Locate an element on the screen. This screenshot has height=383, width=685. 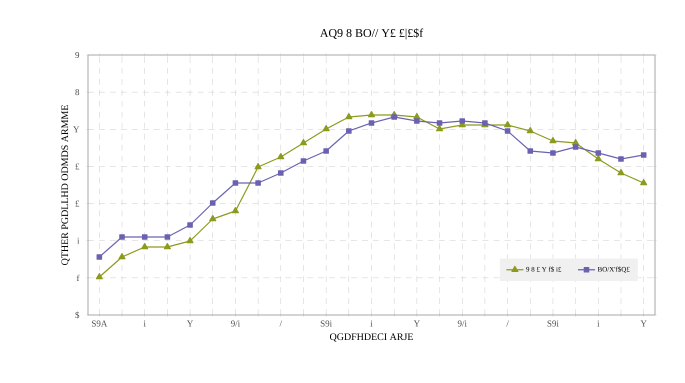
text: 8 is located at coordinates (77, 92).